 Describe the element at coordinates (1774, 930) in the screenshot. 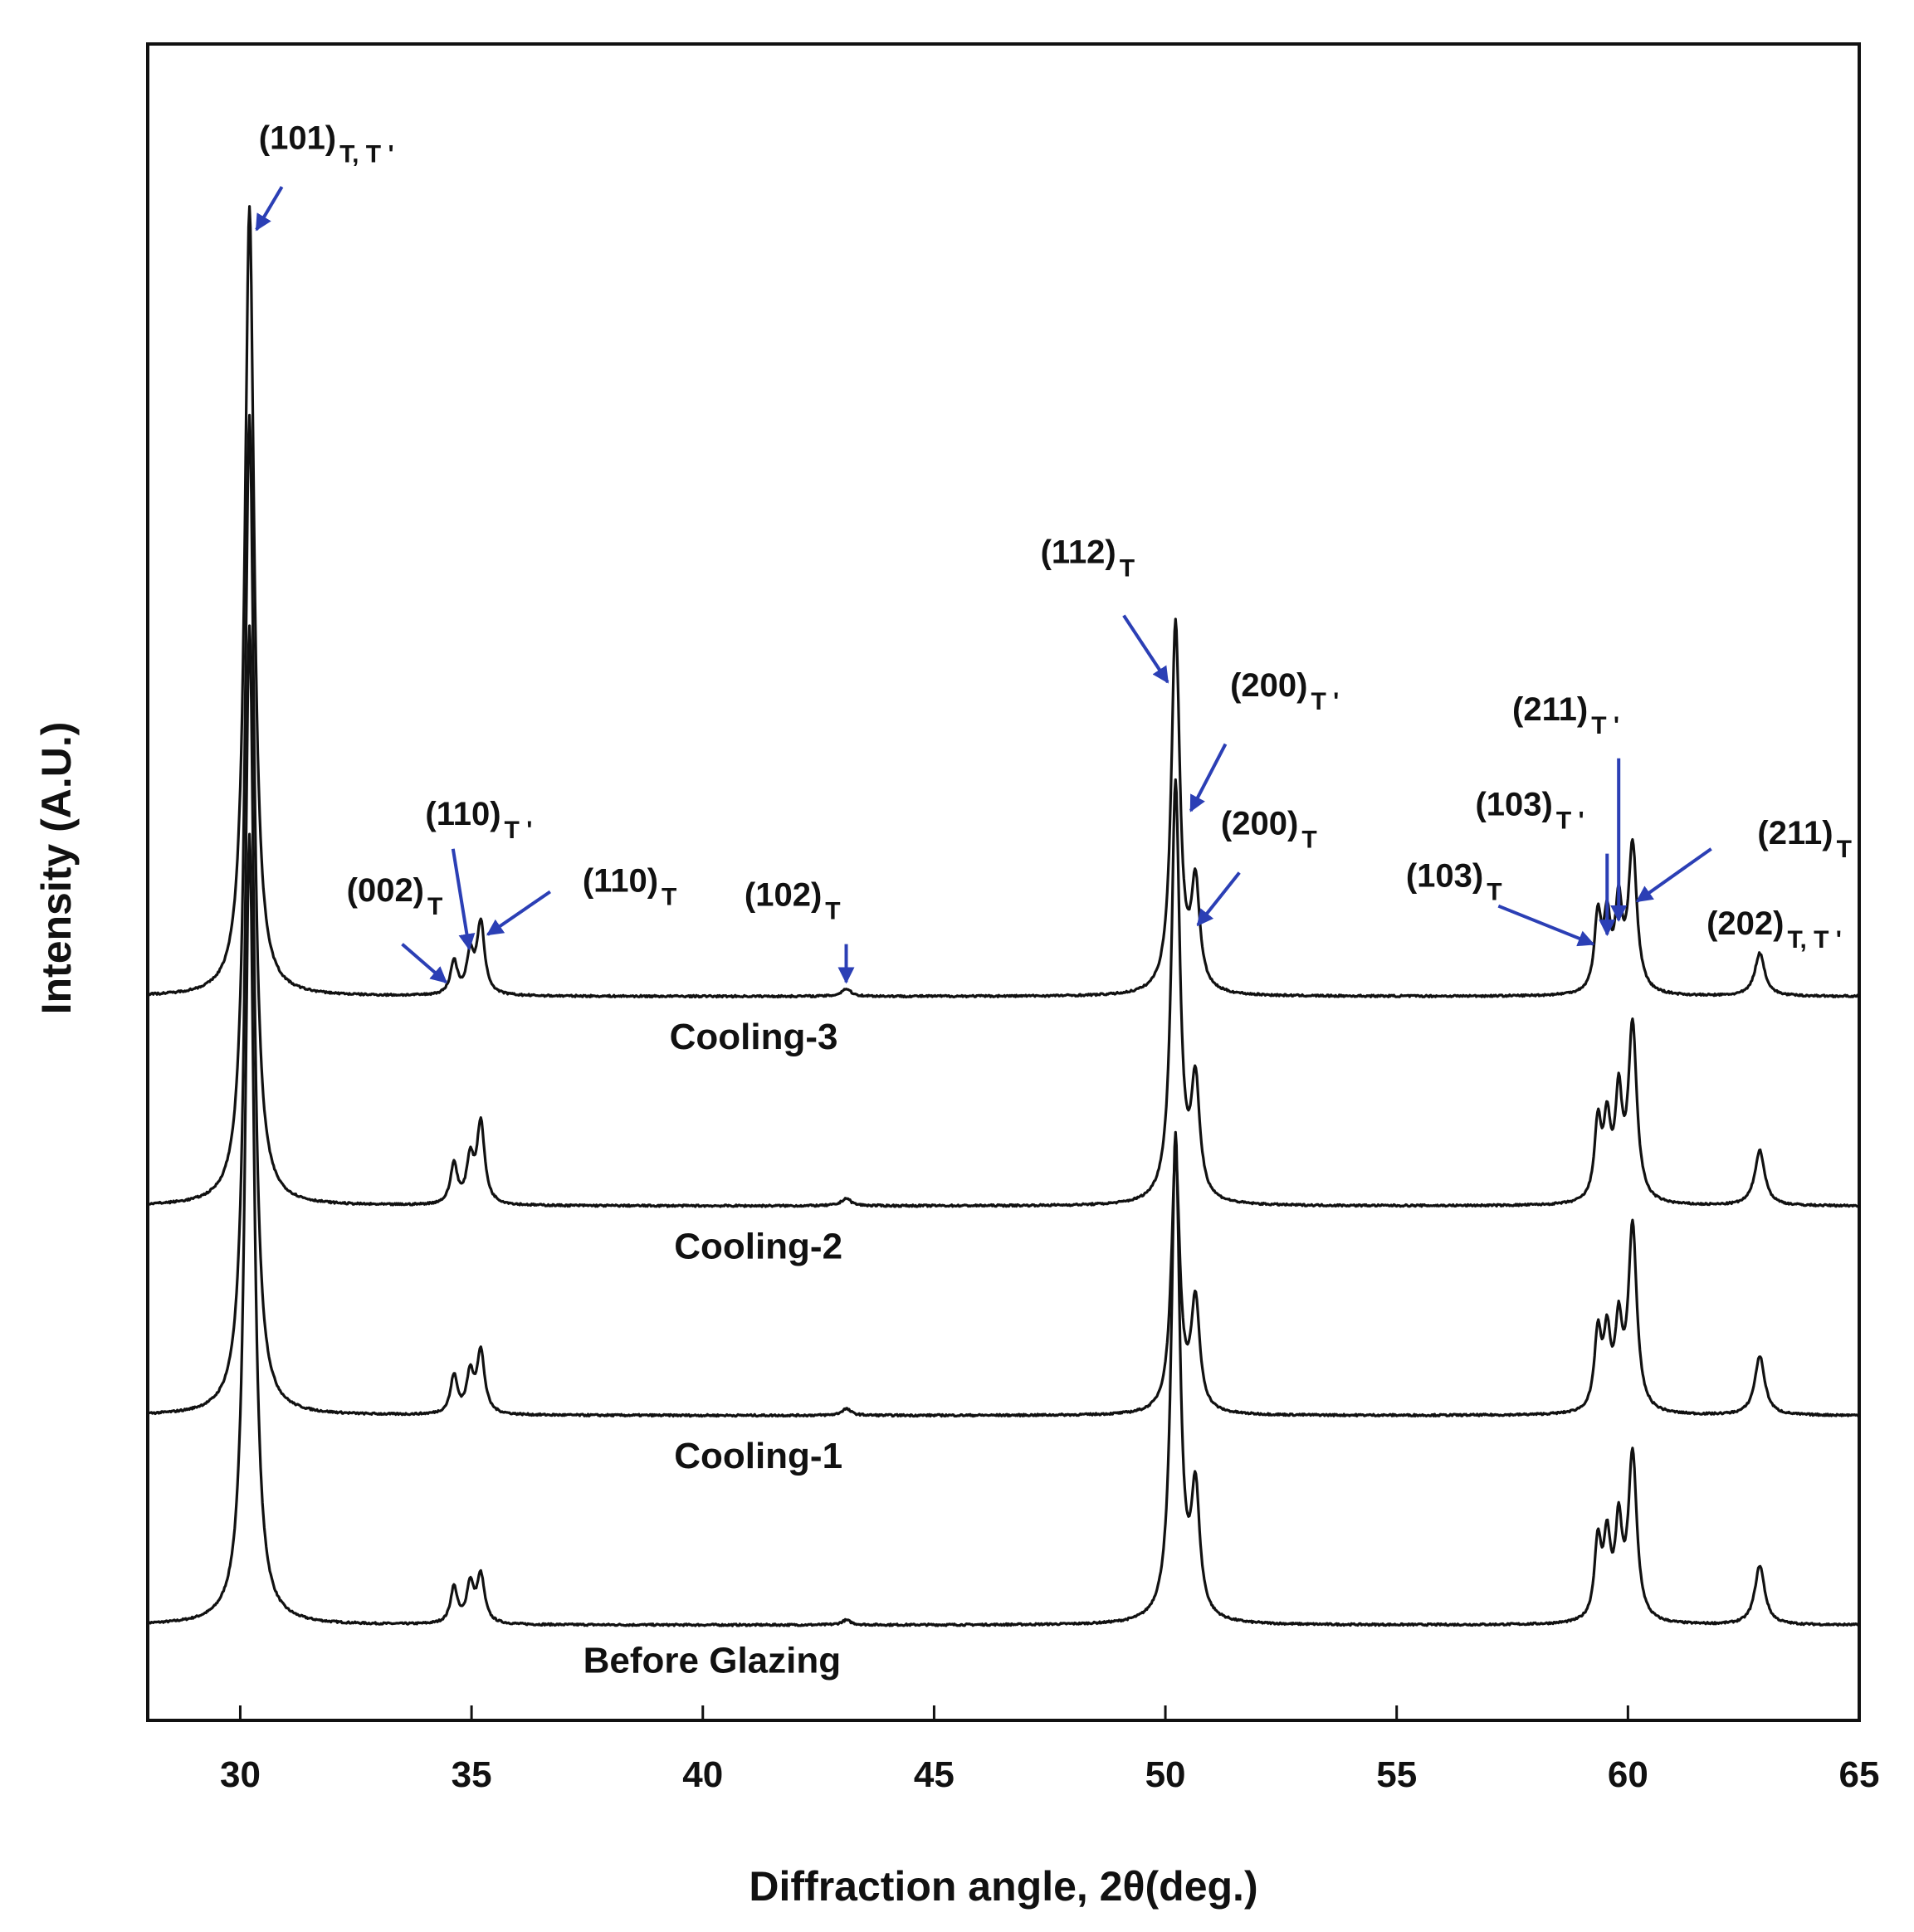

I see `peak-label-12: (202) T, T '` at that location.